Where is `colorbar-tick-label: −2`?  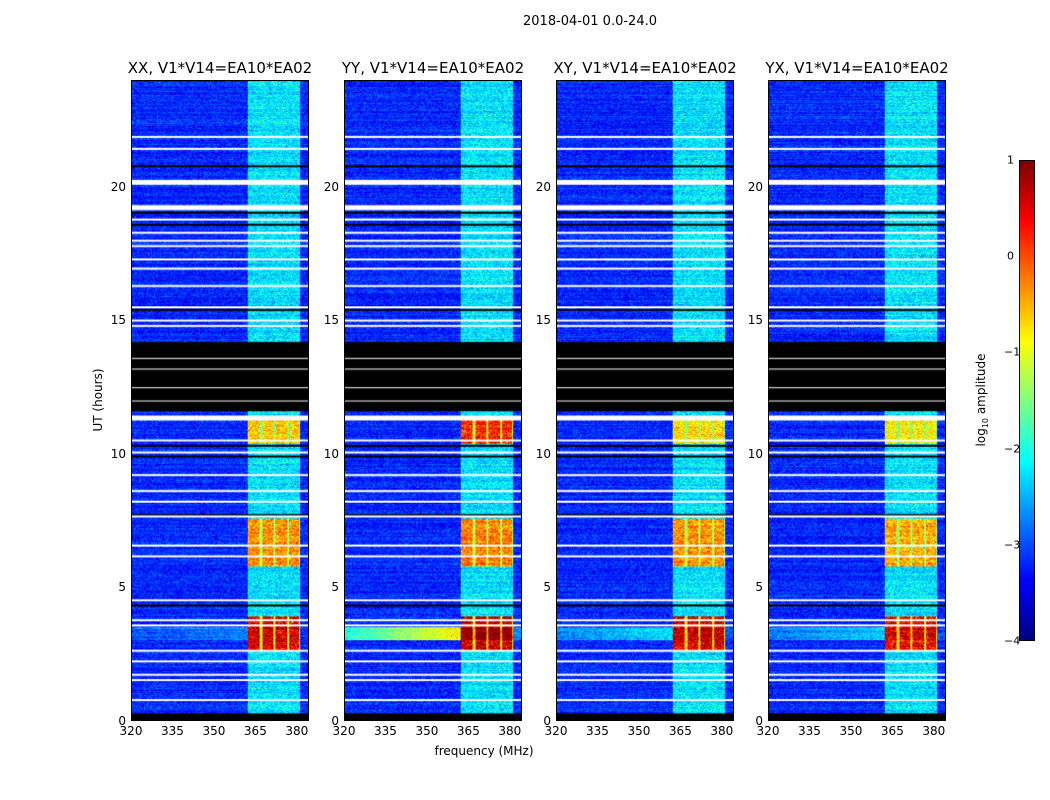 colorbar-tick-label: −2 is located at coordinates (1012, 449).